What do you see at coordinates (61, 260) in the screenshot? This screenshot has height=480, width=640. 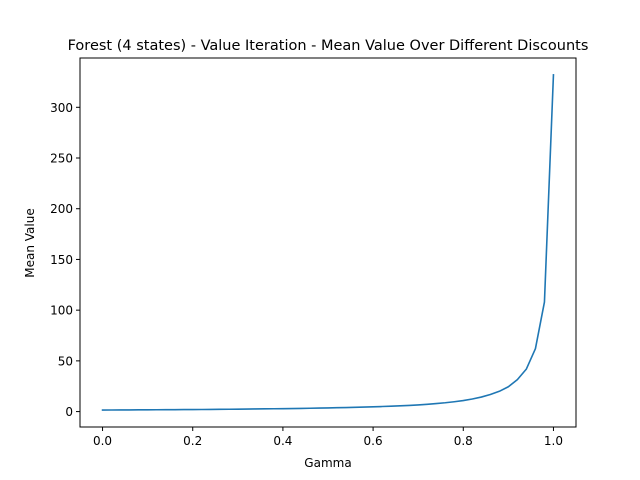 I see `y-tick-label: 150` at bounding box center [61, 260].